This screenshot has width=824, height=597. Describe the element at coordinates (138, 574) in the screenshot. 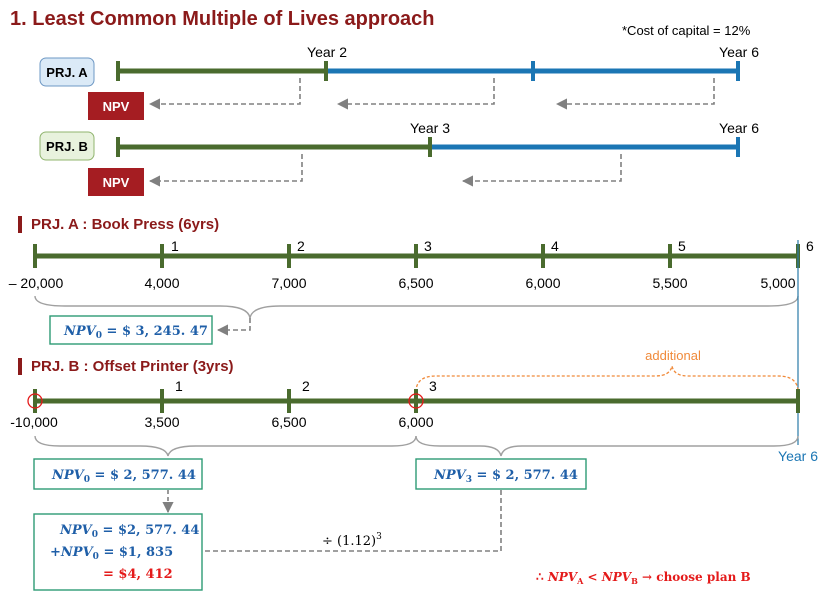

I see `prj-b-sum-total: = $4, 412` at that location.